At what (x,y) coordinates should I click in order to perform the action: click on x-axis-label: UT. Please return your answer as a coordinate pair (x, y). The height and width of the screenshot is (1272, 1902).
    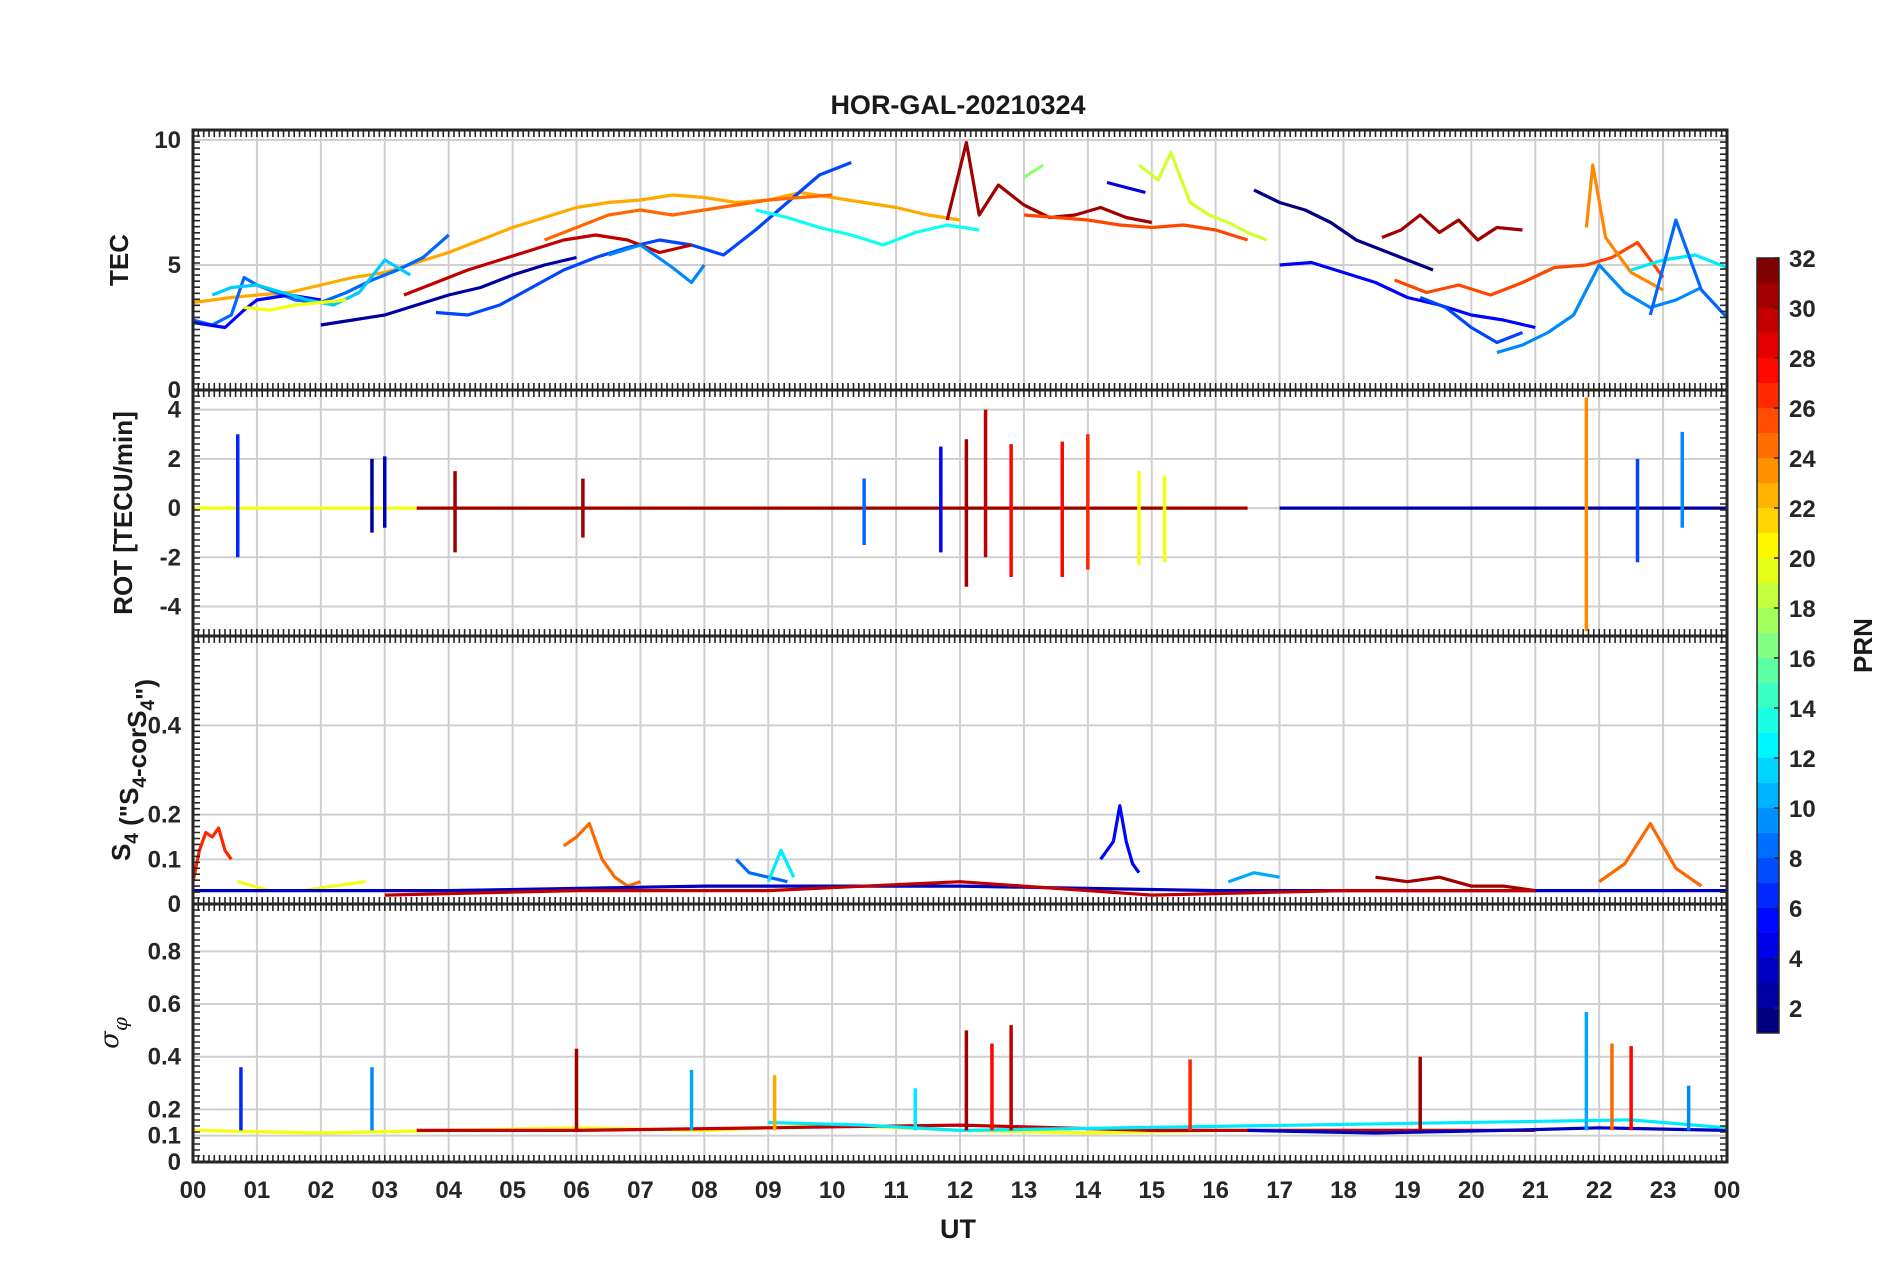
    Looking at the image, I should click on (958, 1229).